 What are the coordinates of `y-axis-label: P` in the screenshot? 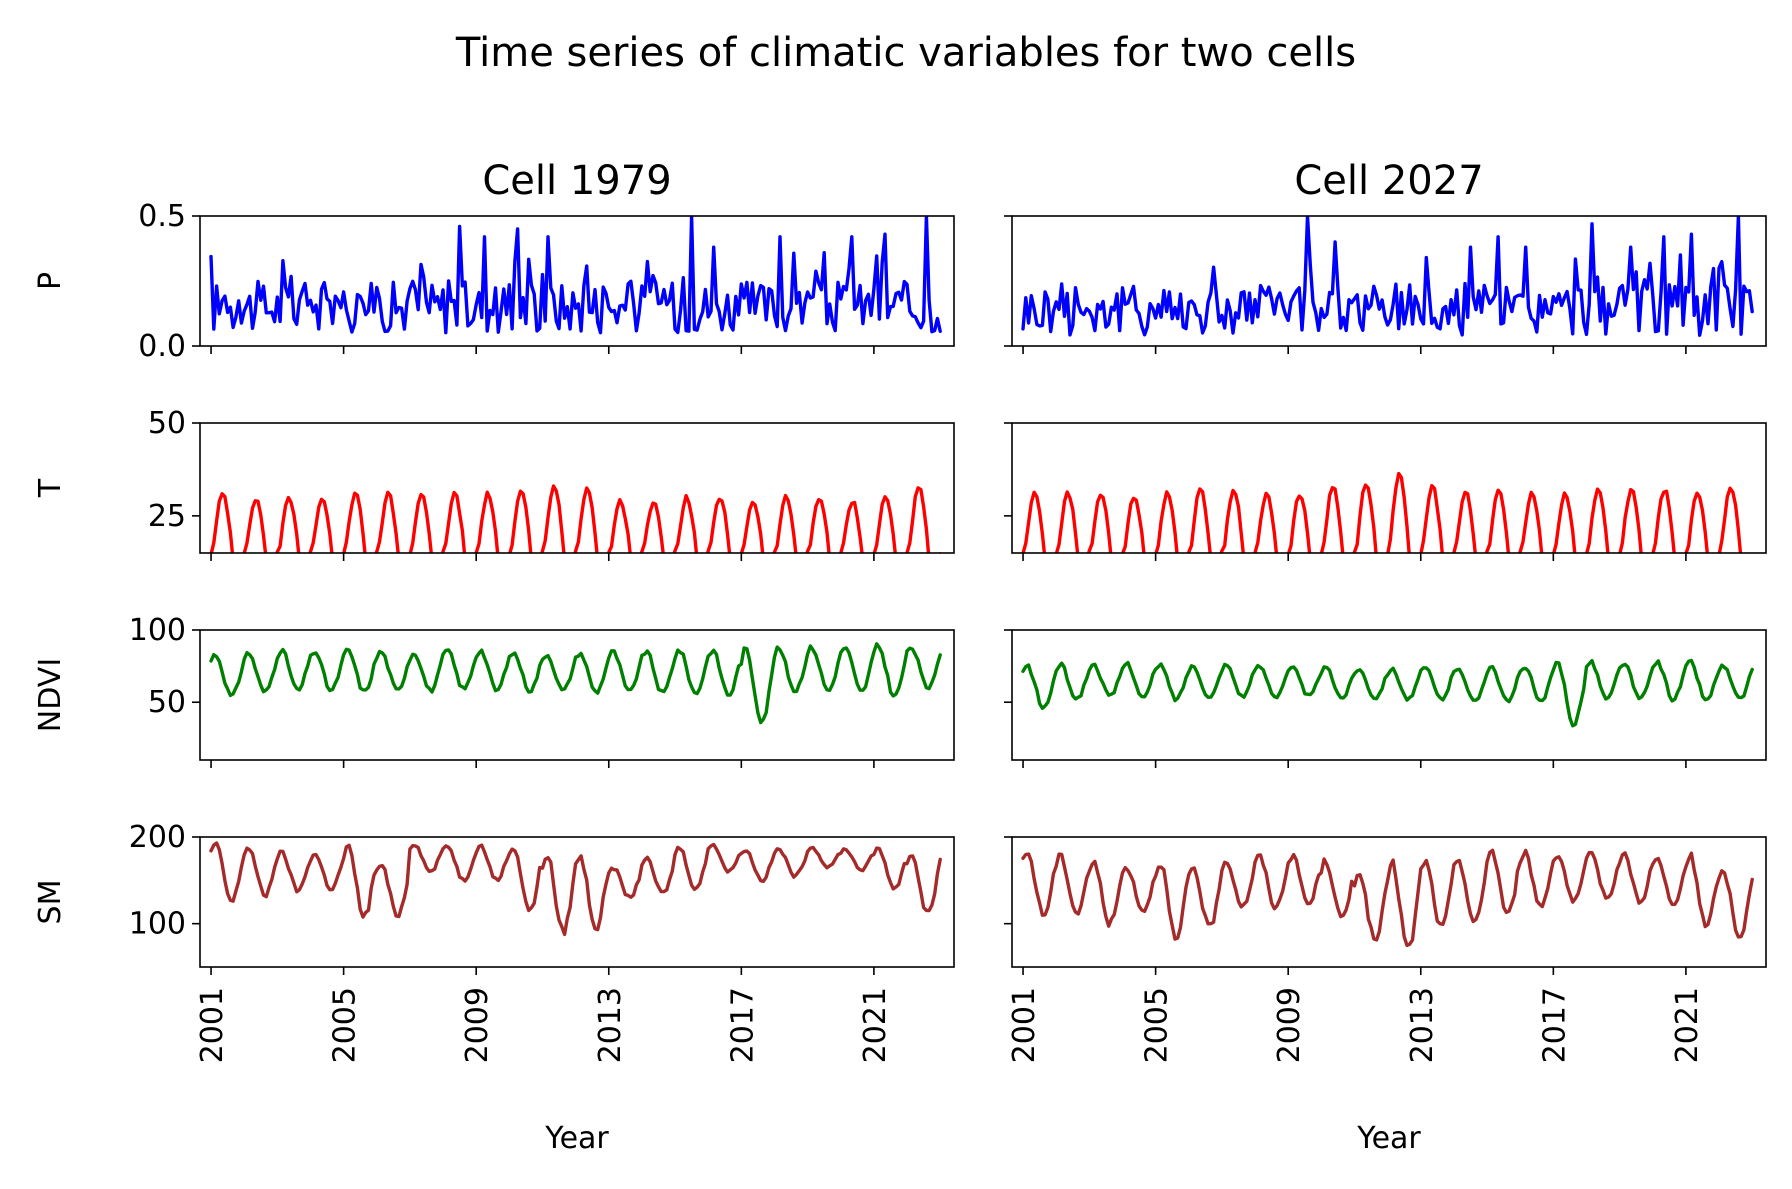 It's located at (50, 281).